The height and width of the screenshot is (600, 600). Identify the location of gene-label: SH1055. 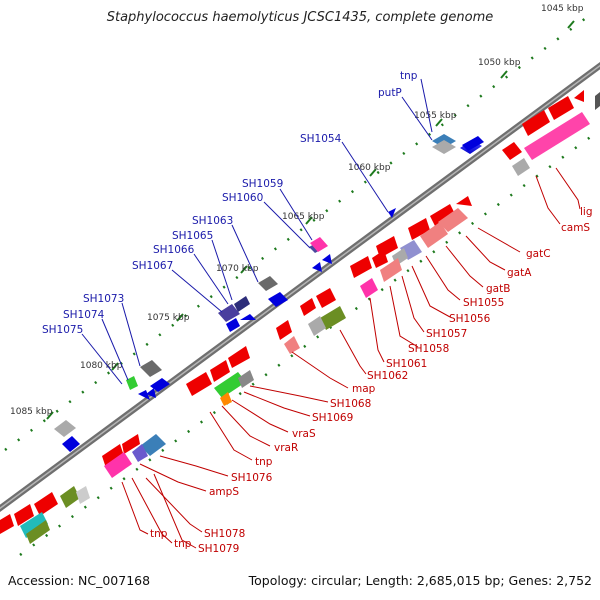
(483, 303).